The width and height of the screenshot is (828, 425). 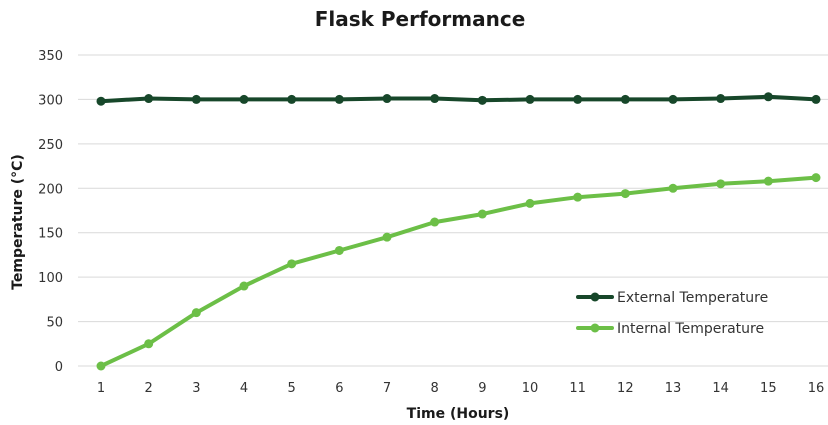 I want to click on x-tick-label: 4, so click(x=244, y=388).